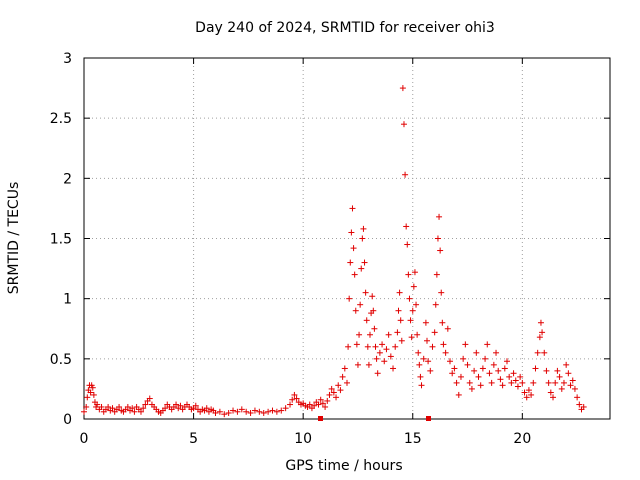  I want to click on y-tick-label: 1, so click(67, 300).